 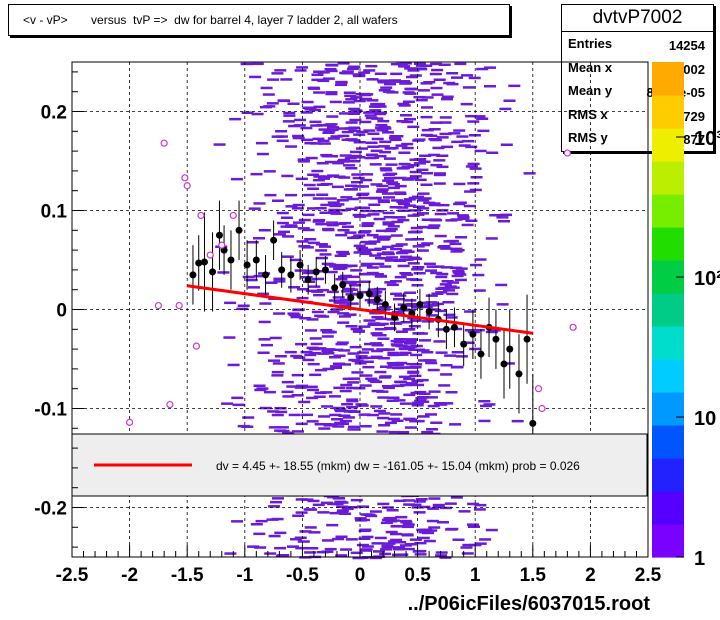 What do you see at coordinates (588, 114) in the screenshot?
I see `stats-label: RMS x` at bounding box center [588, 114].